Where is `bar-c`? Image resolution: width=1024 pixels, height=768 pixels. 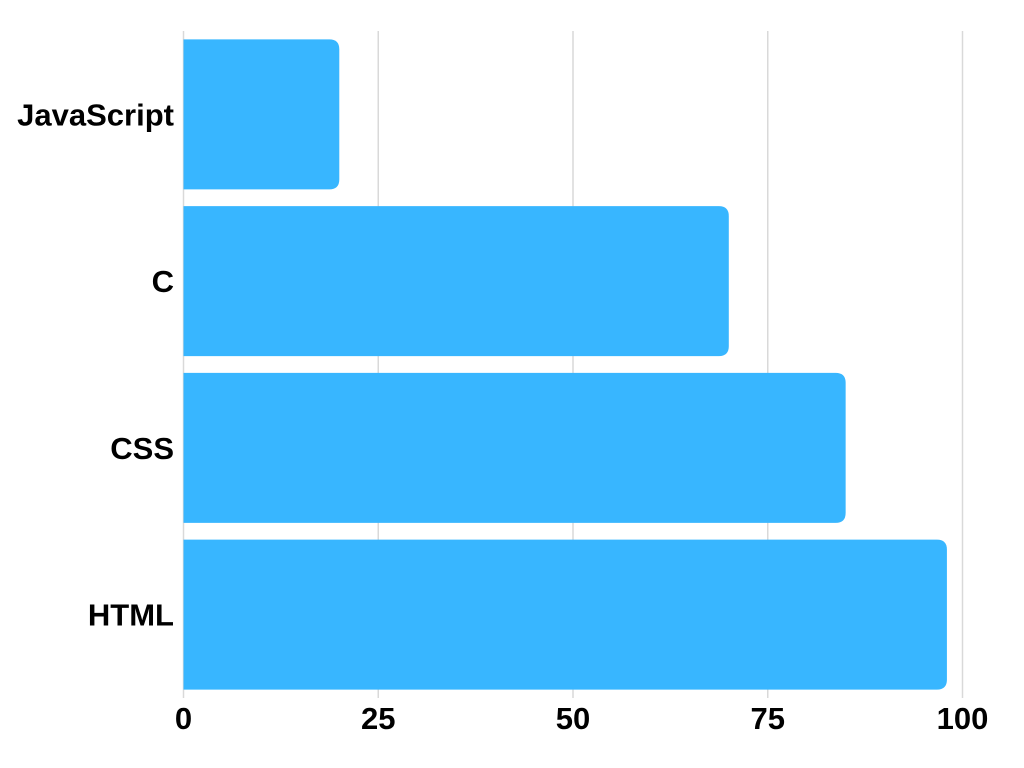 bar-c is located at coordinates (456, 281).